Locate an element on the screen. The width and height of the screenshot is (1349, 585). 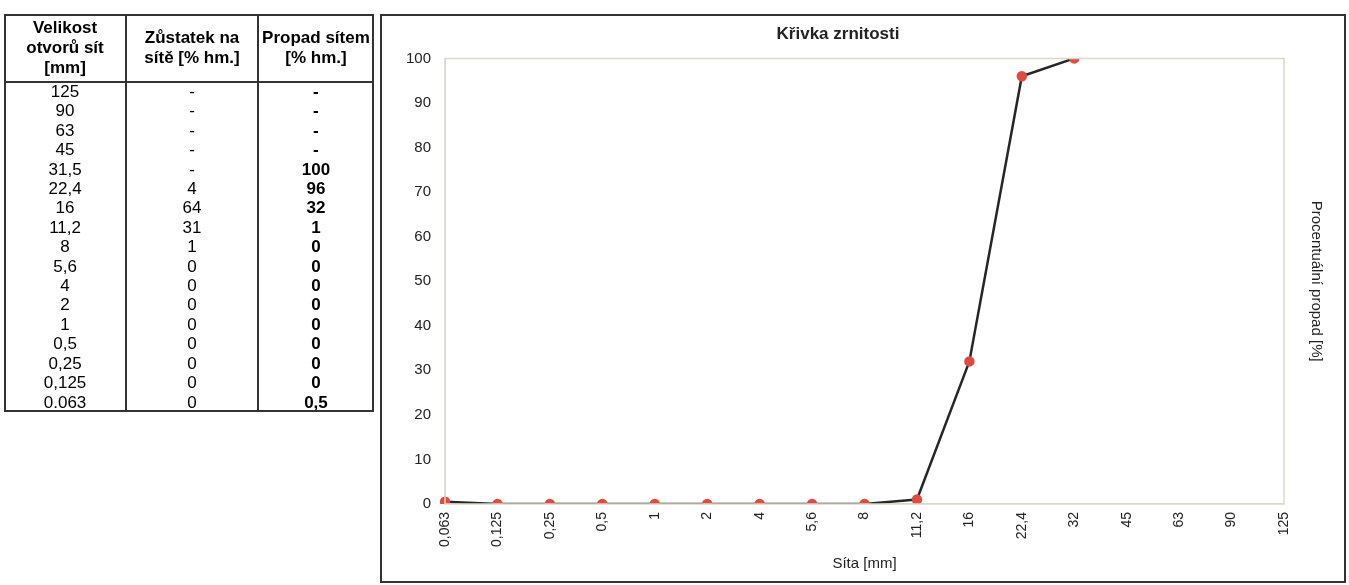
x-tick-label: 2 is located at coordinates (706, 515).